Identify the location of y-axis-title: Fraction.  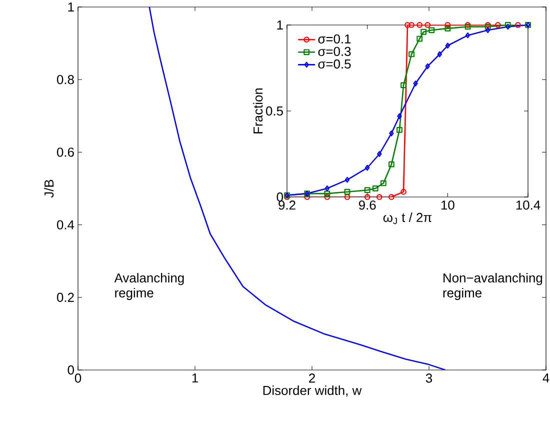
(258, 111).